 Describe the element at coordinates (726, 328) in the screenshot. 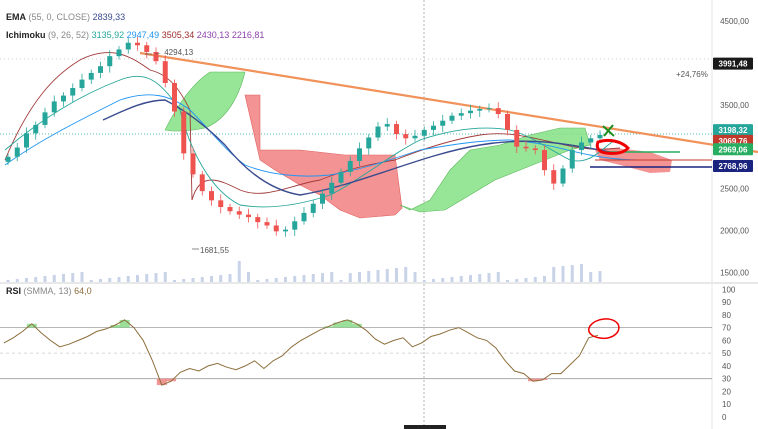

I see `rsi-tick-label: 70` at that location.